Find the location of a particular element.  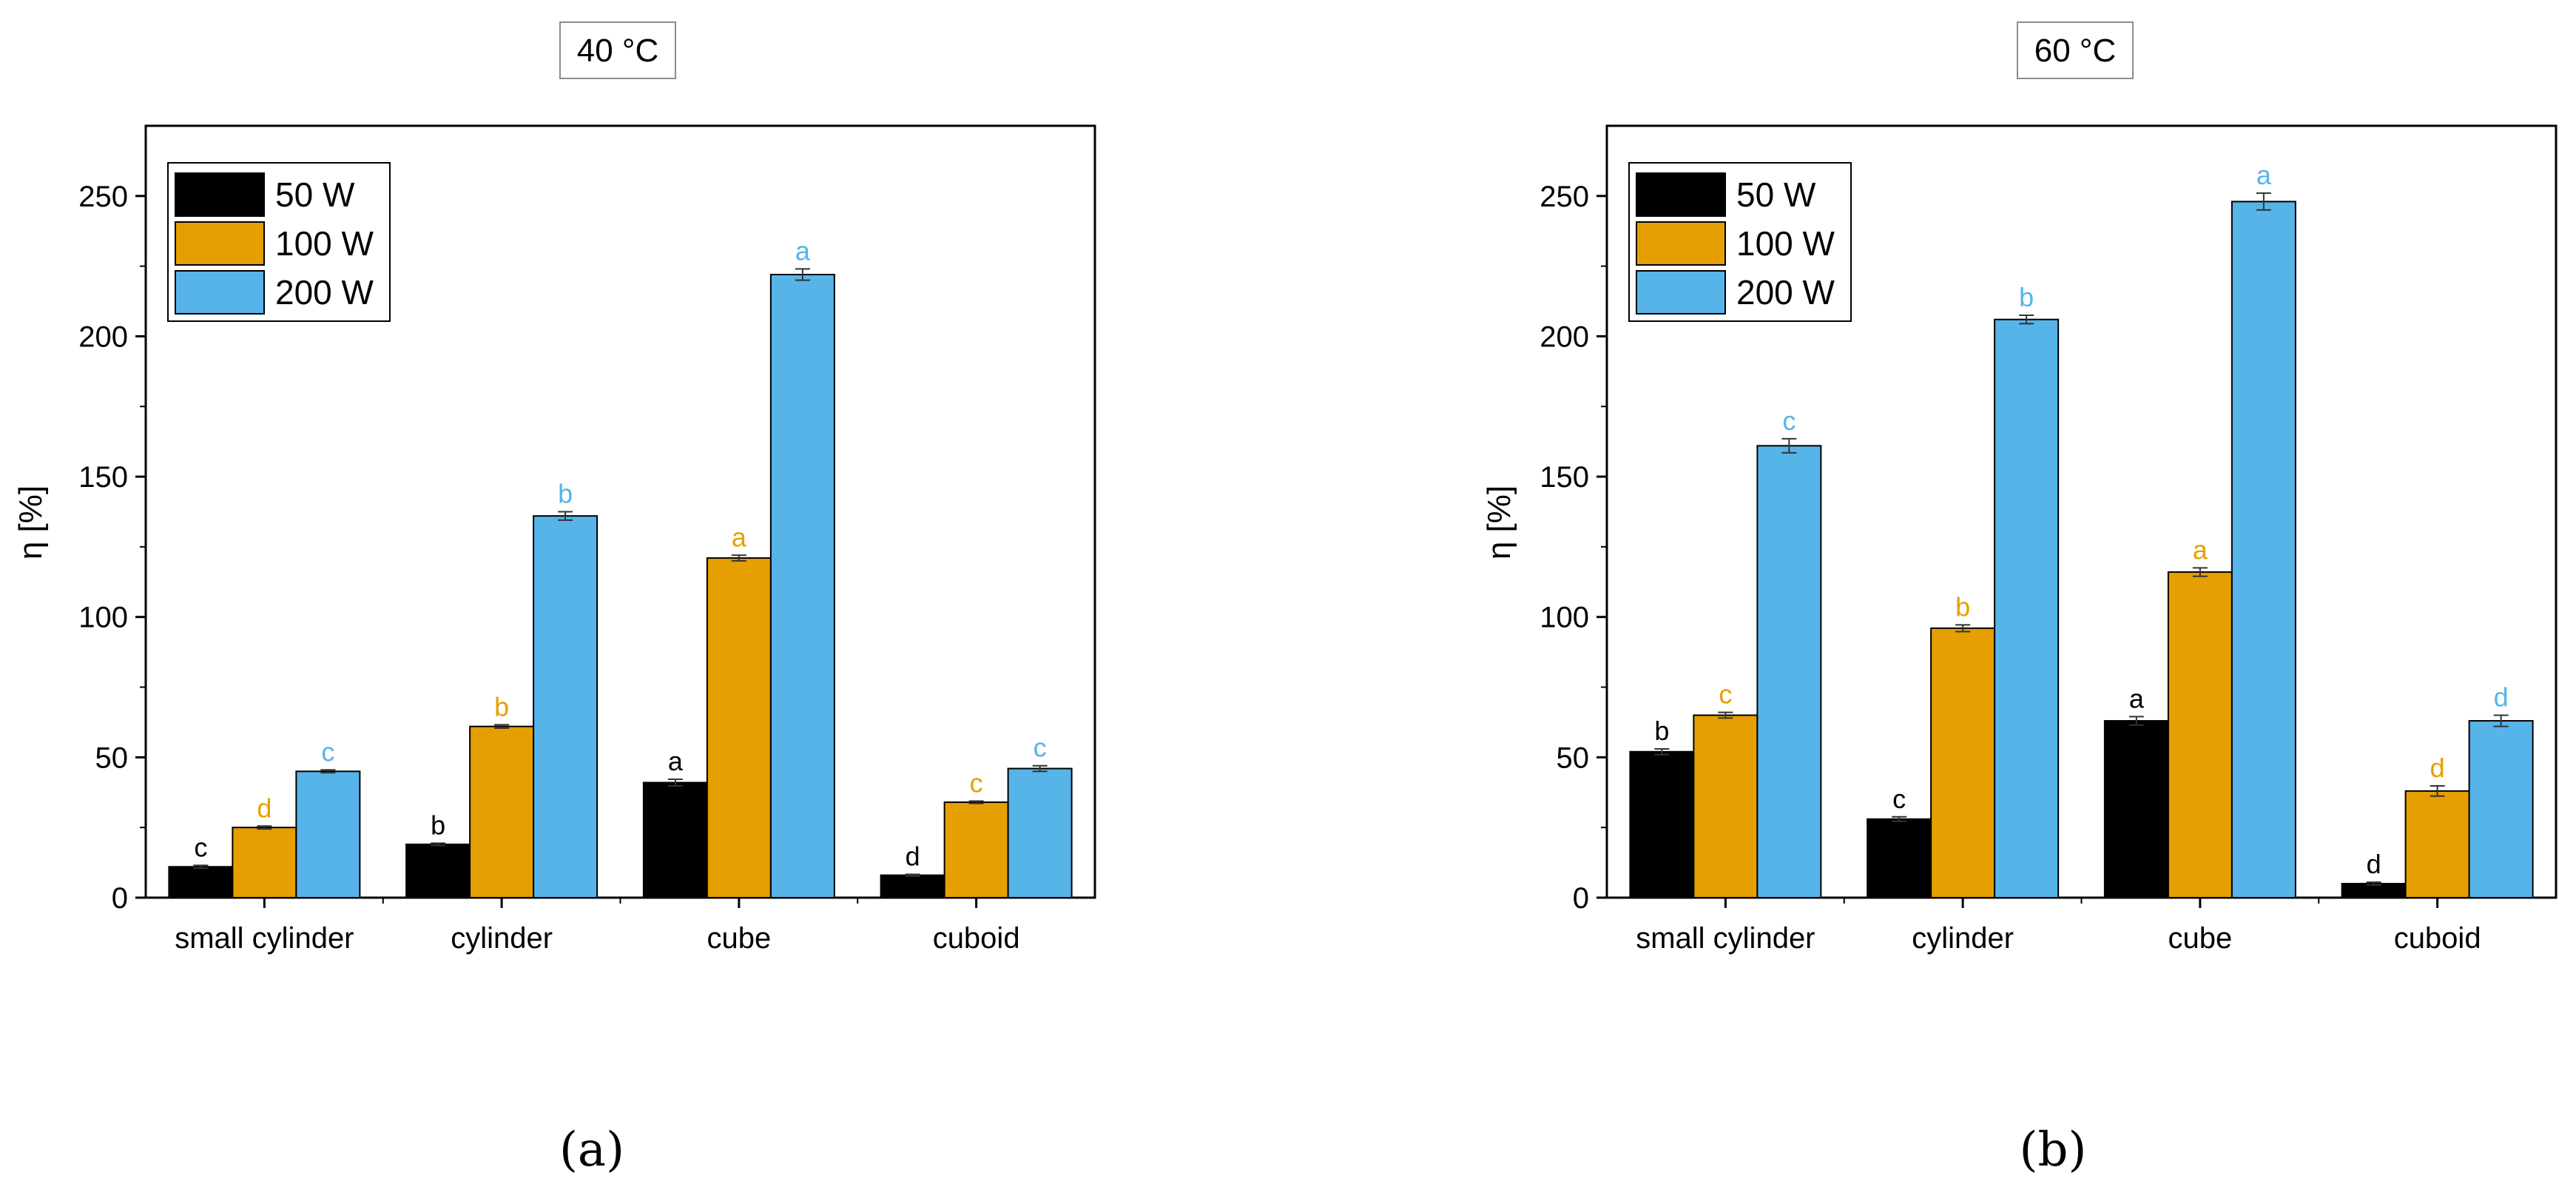

chart-title: 40 °C is located at coordinates (618, 51).